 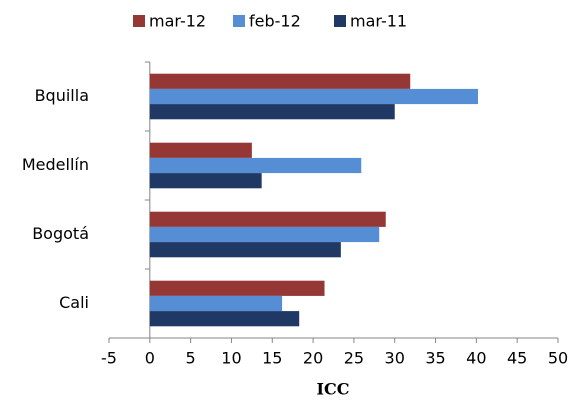 What do you see at coordinates (60, 233) in the screenshot?
I see `y-tick-label: Bogotá` at bounding box center [60, 233].